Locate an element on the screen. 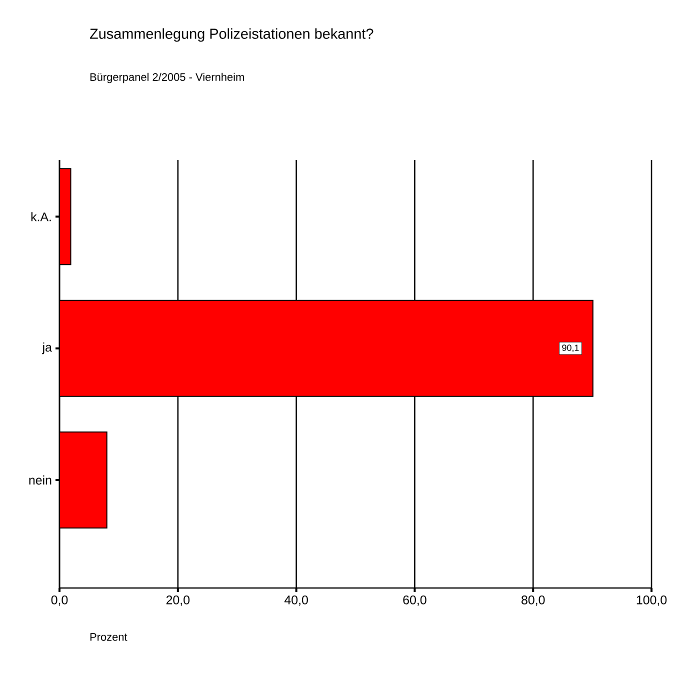 The image size is (676, 675). y-tick-label: ja is located at coordinates (47, 348).